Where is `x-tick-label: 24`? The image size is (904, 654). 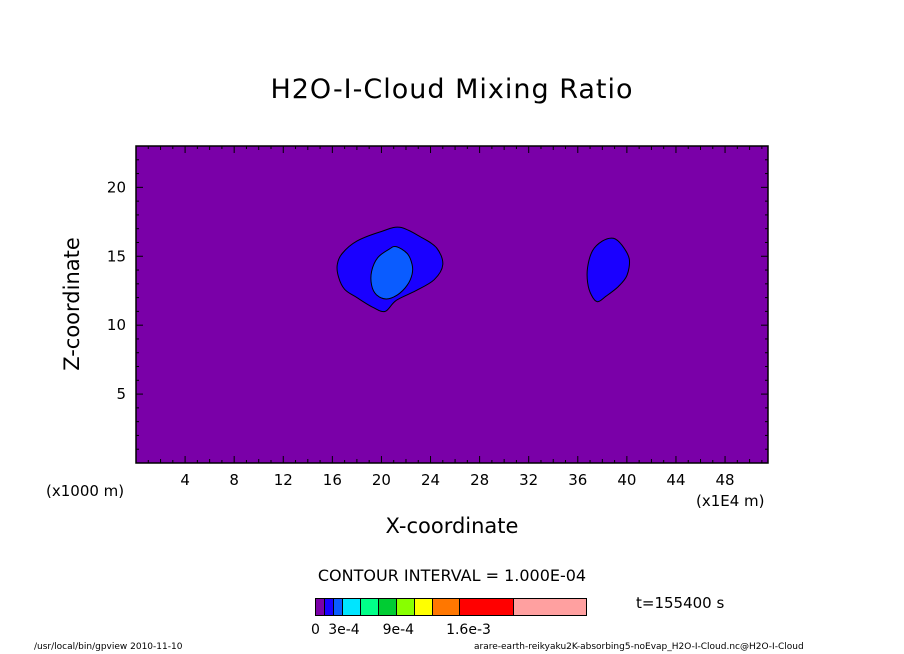 x-tick-label: 24 is located at coordinates (430, 480).